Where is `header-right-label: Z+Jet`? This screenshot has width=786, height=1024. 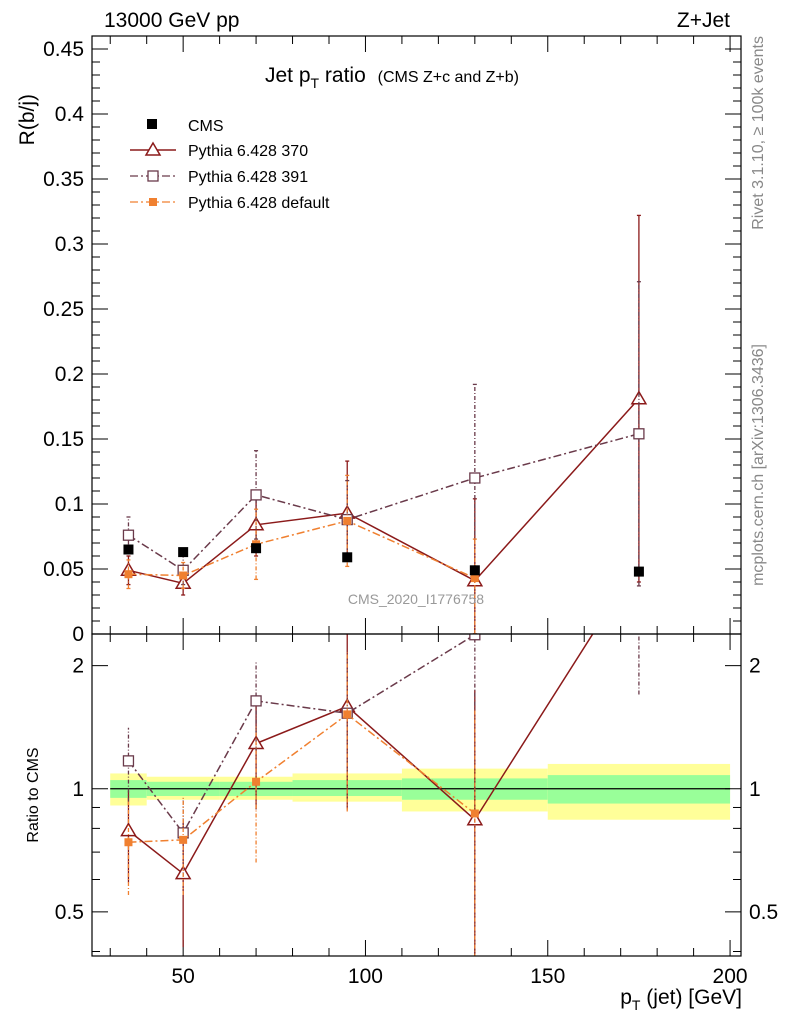
header-right-label: Z+Jet is located at coordinates (703, 20).